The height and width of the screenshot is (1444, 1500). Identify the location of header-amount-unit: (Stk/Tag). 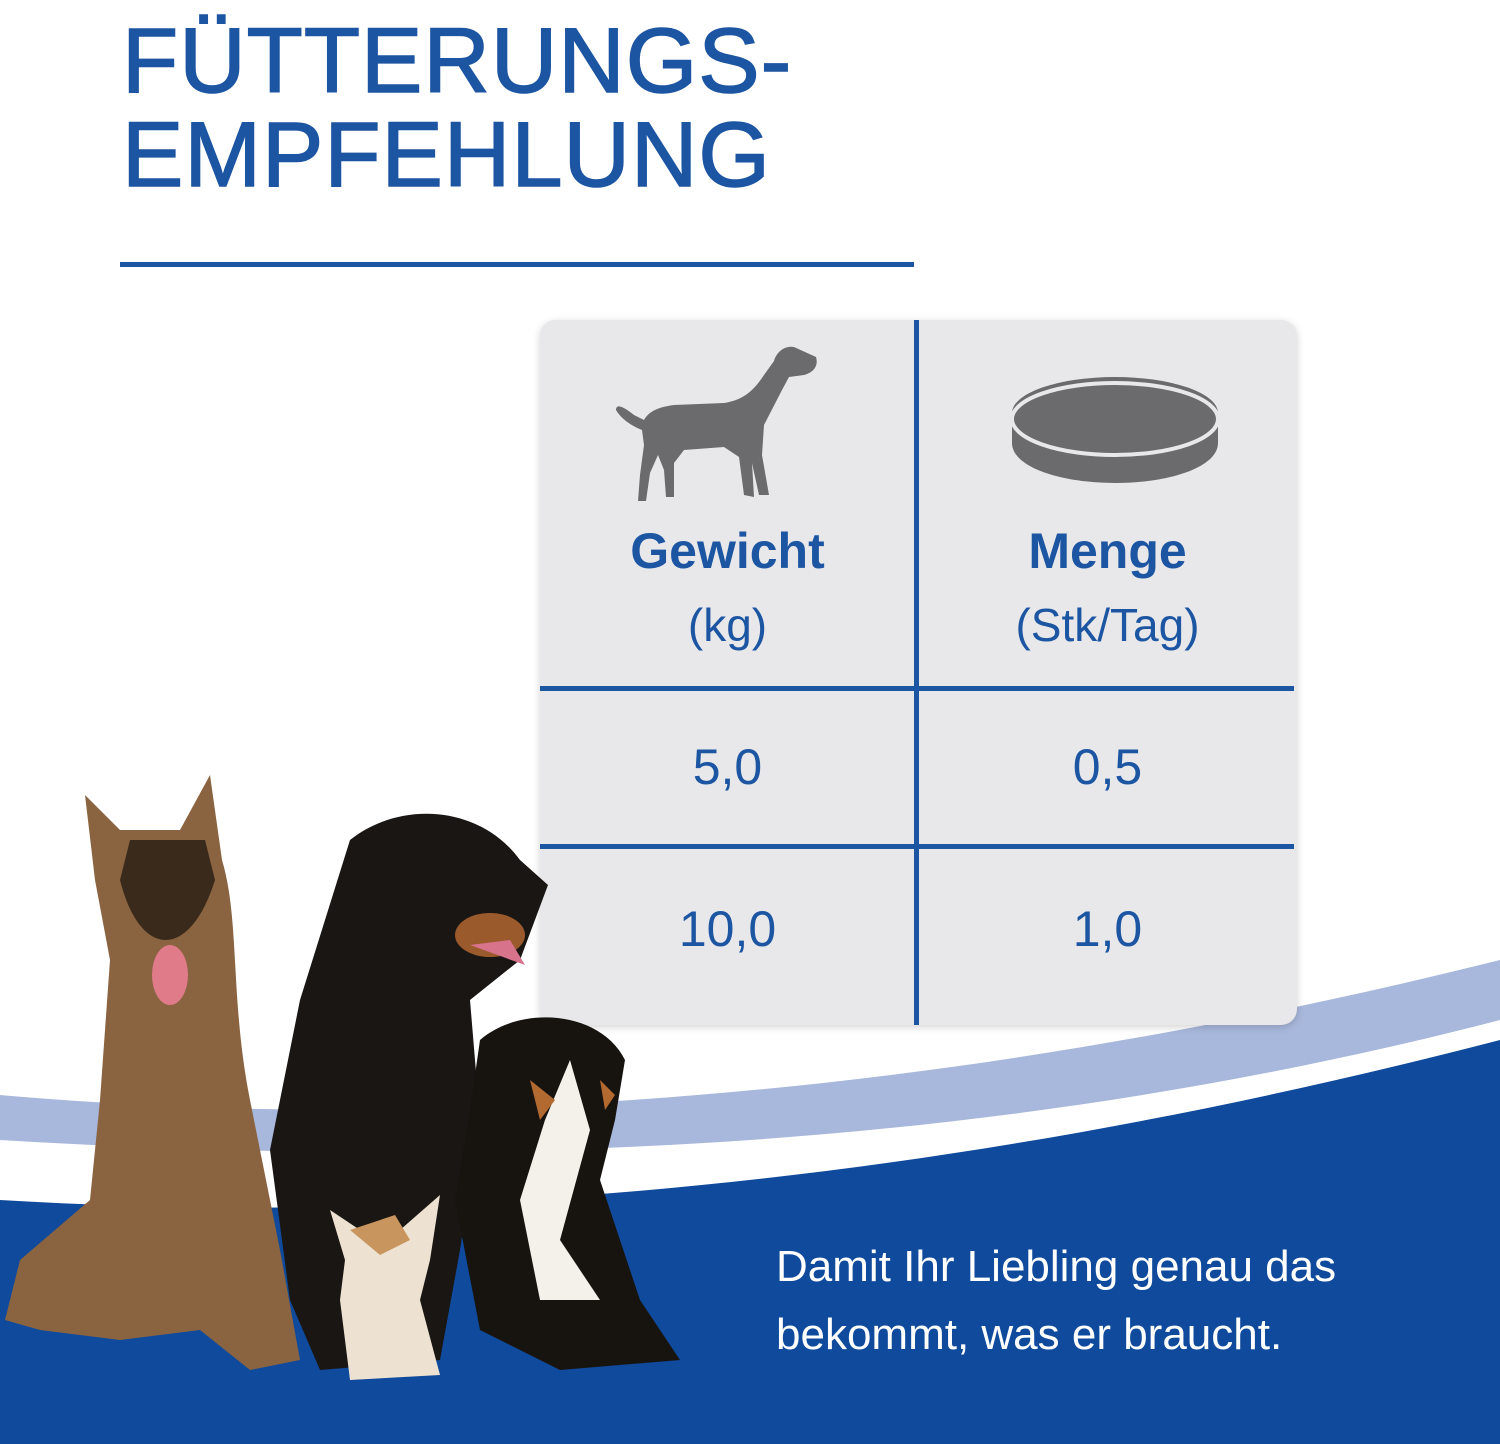
(1107, 625).